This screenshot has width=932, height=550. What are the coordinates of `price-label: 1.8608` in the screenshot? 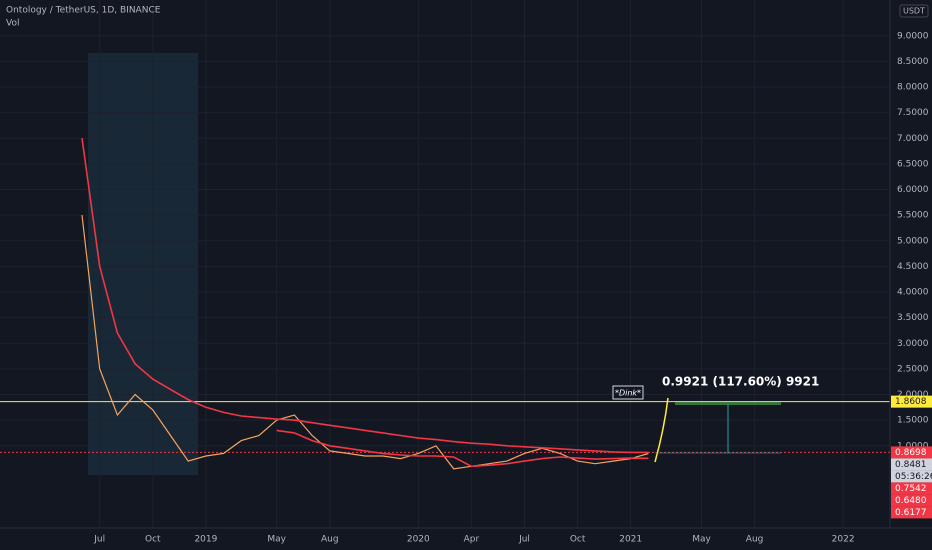 It's located at (911, 402).